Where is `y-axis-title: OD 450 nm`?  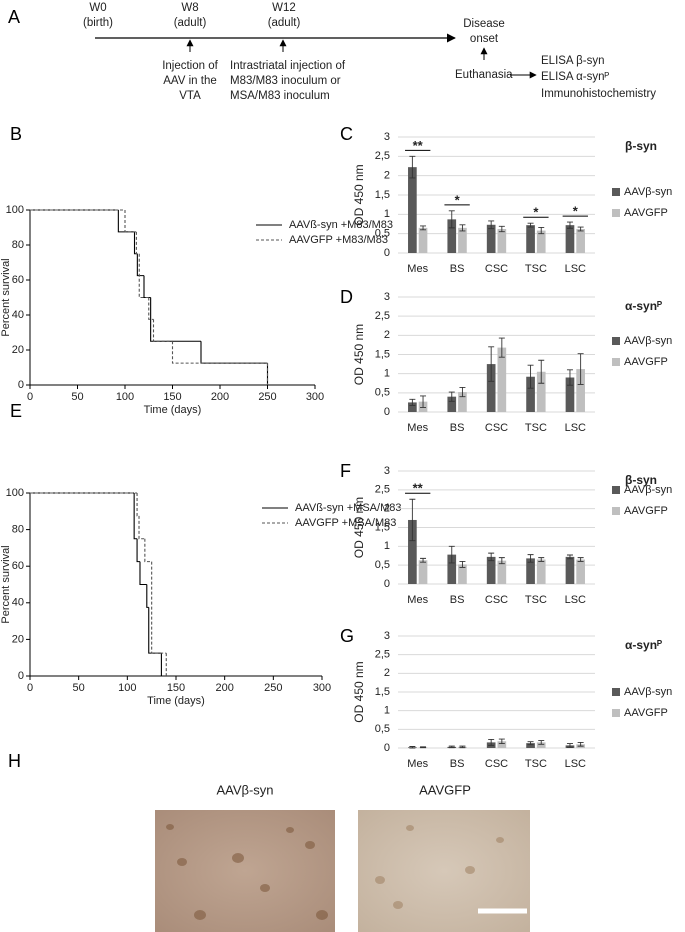
y-axis-title: OD 450 nm is located at coordinates (359, 691).